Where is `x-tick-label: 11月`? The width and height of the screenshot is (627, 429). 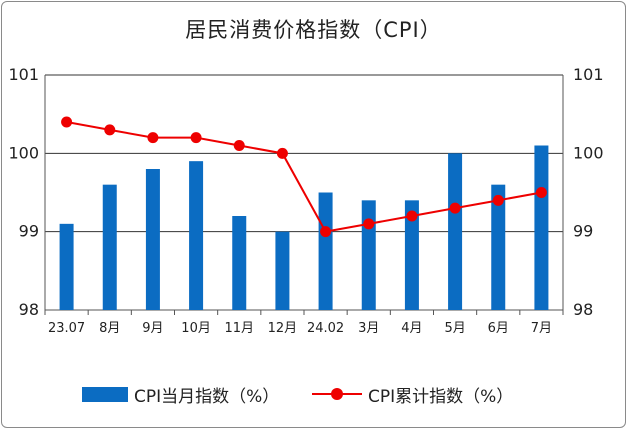 x-tick-label: 11月 is located at coordinates (239, 328).